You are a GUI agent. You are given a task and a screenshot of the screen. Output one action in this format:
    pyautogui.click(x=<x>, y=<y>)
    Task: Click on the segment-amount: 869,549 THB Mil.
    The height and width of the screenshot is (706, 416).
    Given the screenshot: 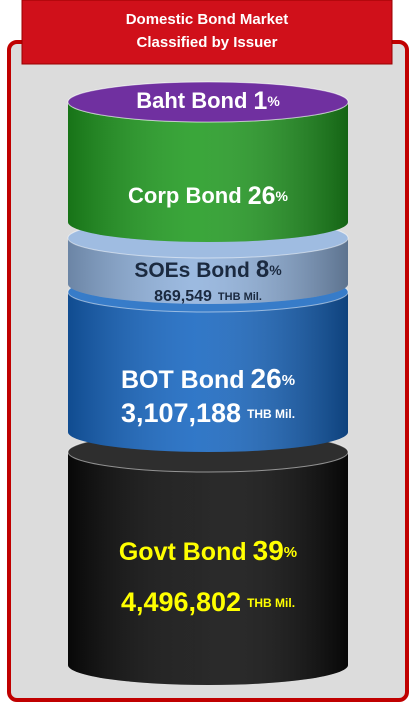 What is the action you would take?
    pyautogui.click(x=208, y=296)
    